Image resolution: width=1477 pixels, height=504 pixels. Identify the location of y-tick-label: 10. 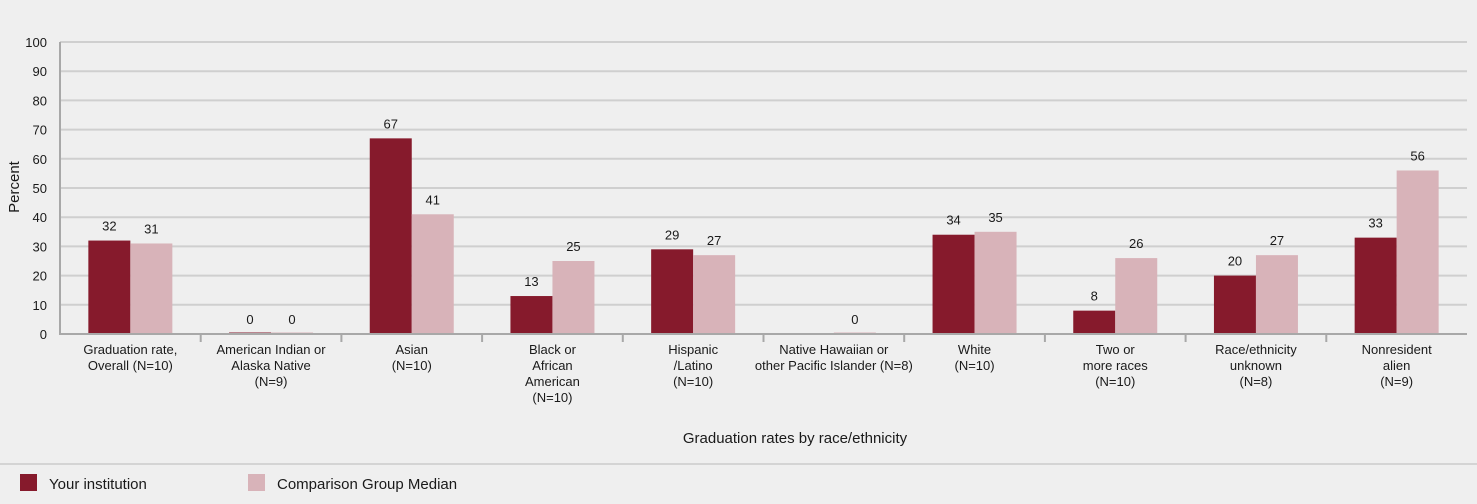
(40, 305).